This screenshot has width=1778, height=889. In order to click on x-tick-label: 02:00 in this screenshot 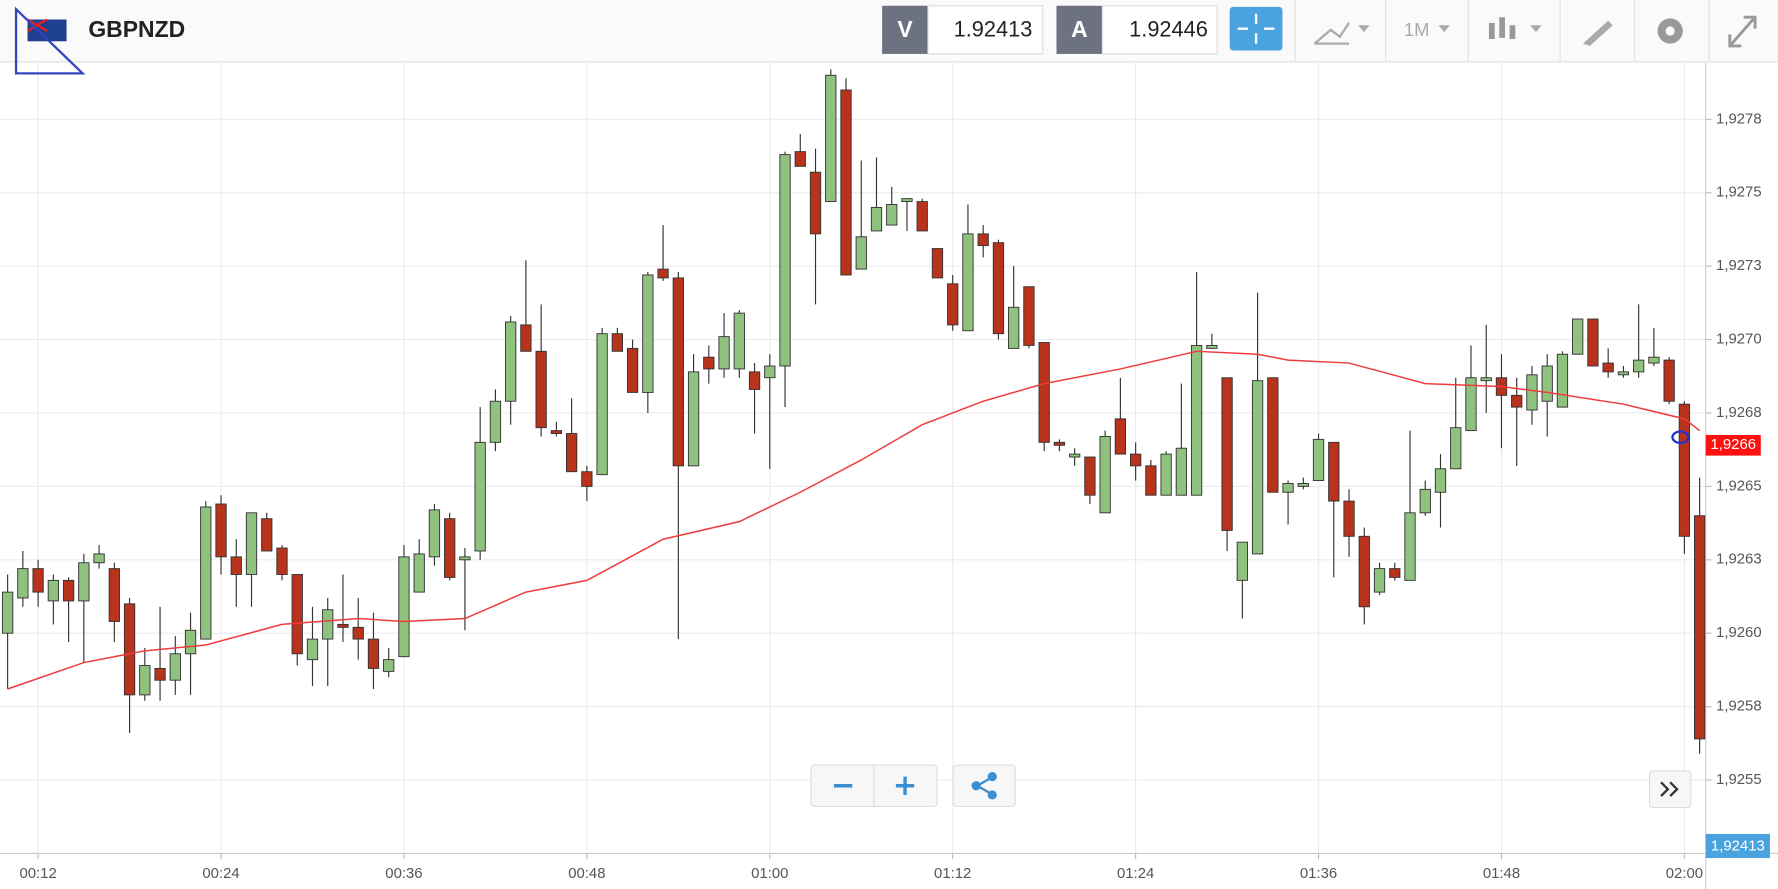, I will do `click(1684, 874)`.